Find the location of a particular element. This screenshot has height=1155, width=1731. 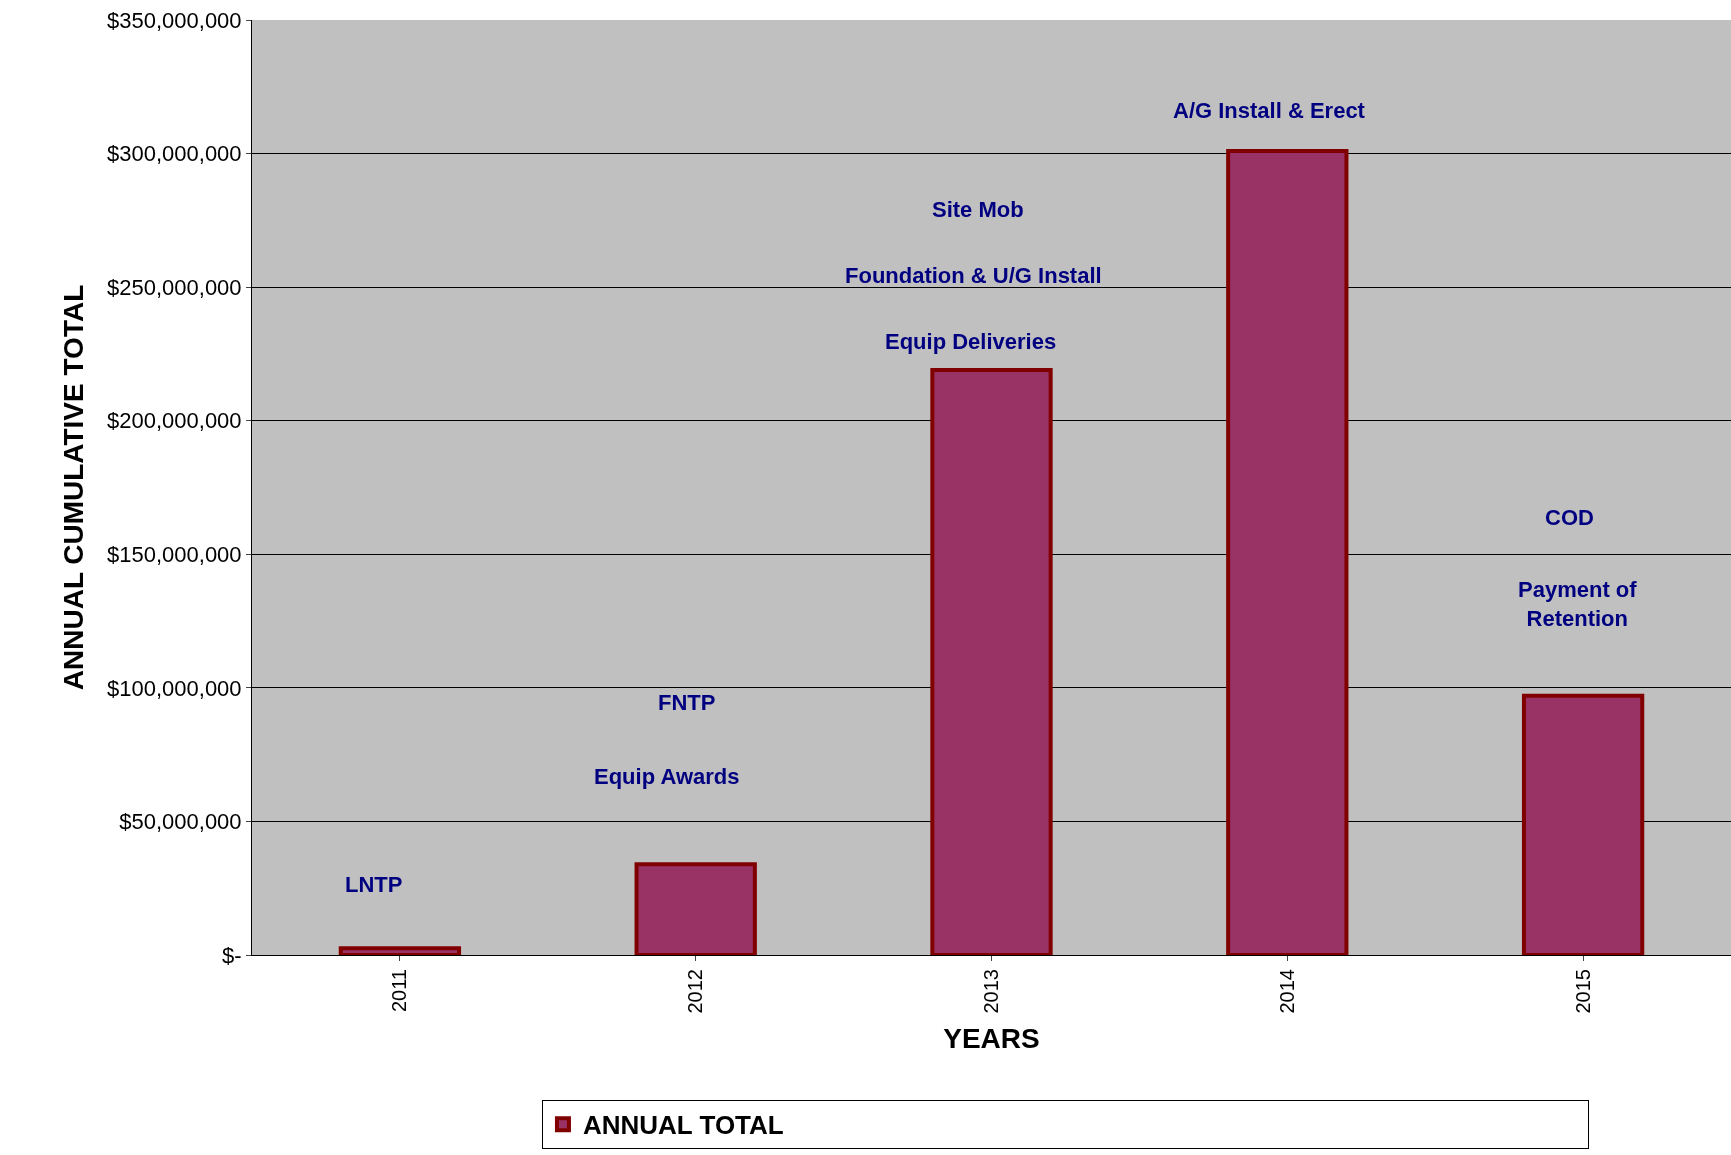

y-tick-label: $200,000,000 is located at coordinates (174, 421).